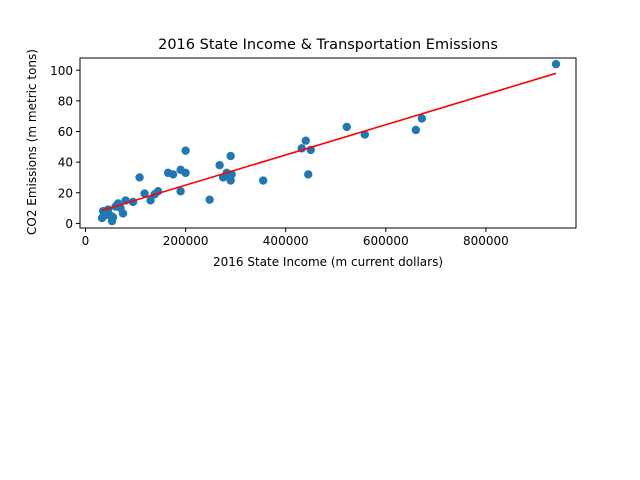 The image size is (640, 480). Describe the element at coordinates (65, 132) in the screenshot. I see `y-tick-label: 60` at that location.